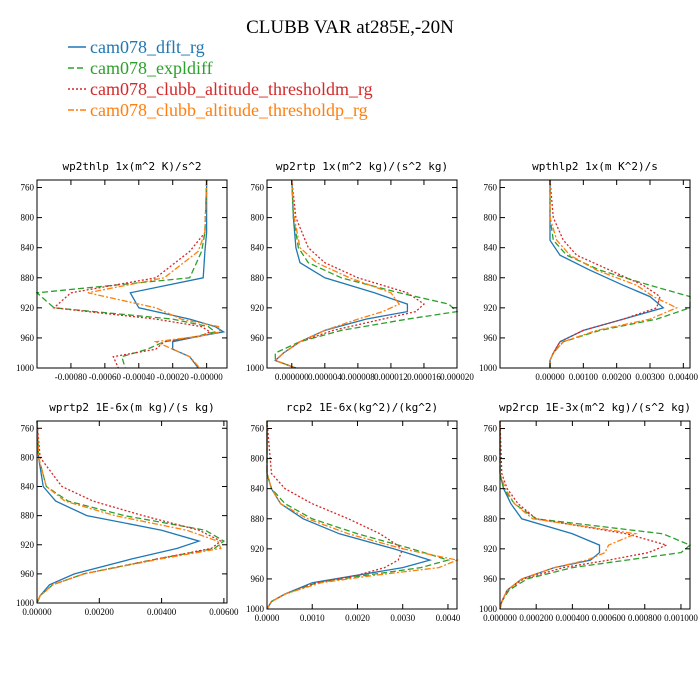  Describe the element at coordinates (362, 407) in the screenshot. I see `panel-title: rcp2 1E-6x(kg^2)/(kg^2)` at that location.